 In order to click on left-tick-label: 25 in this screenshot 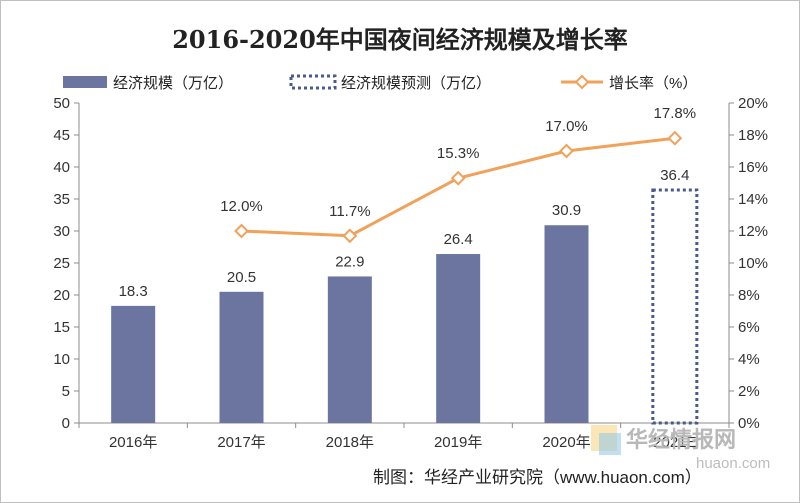, I will do `click(61, 263)`.